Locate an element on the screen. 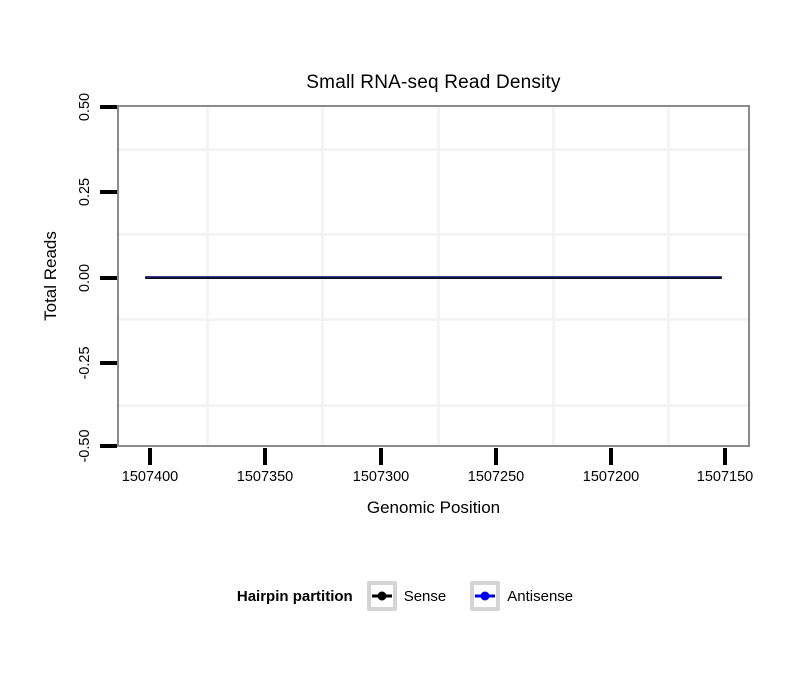  y-tick-label: -0.50 is located at coordinates (85, 446).